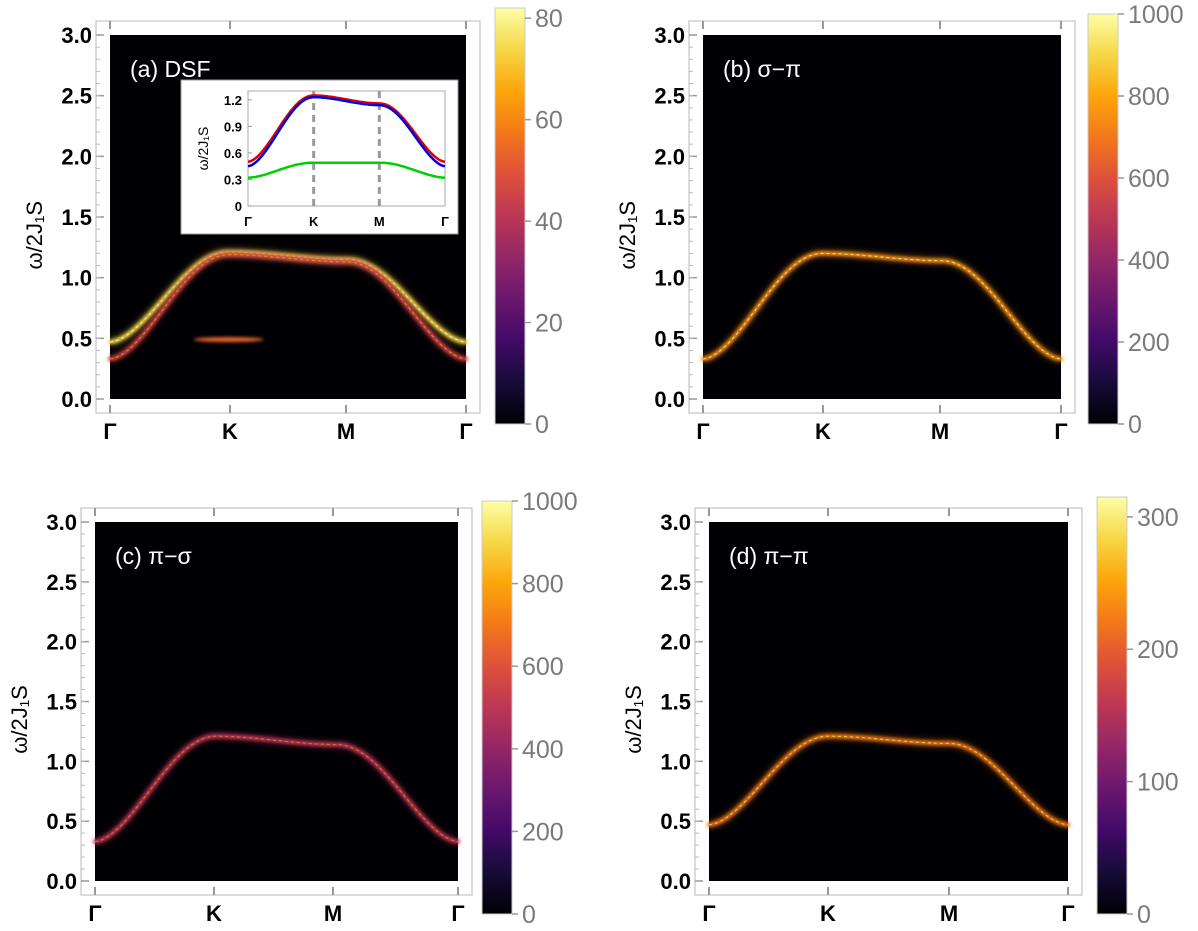 This screenshot has width=1198, height=931. What do you see at coordinates (762, 69) in the screenshot?
I see `panel-label: (b) σ−π` at bounding box center [762, 69].